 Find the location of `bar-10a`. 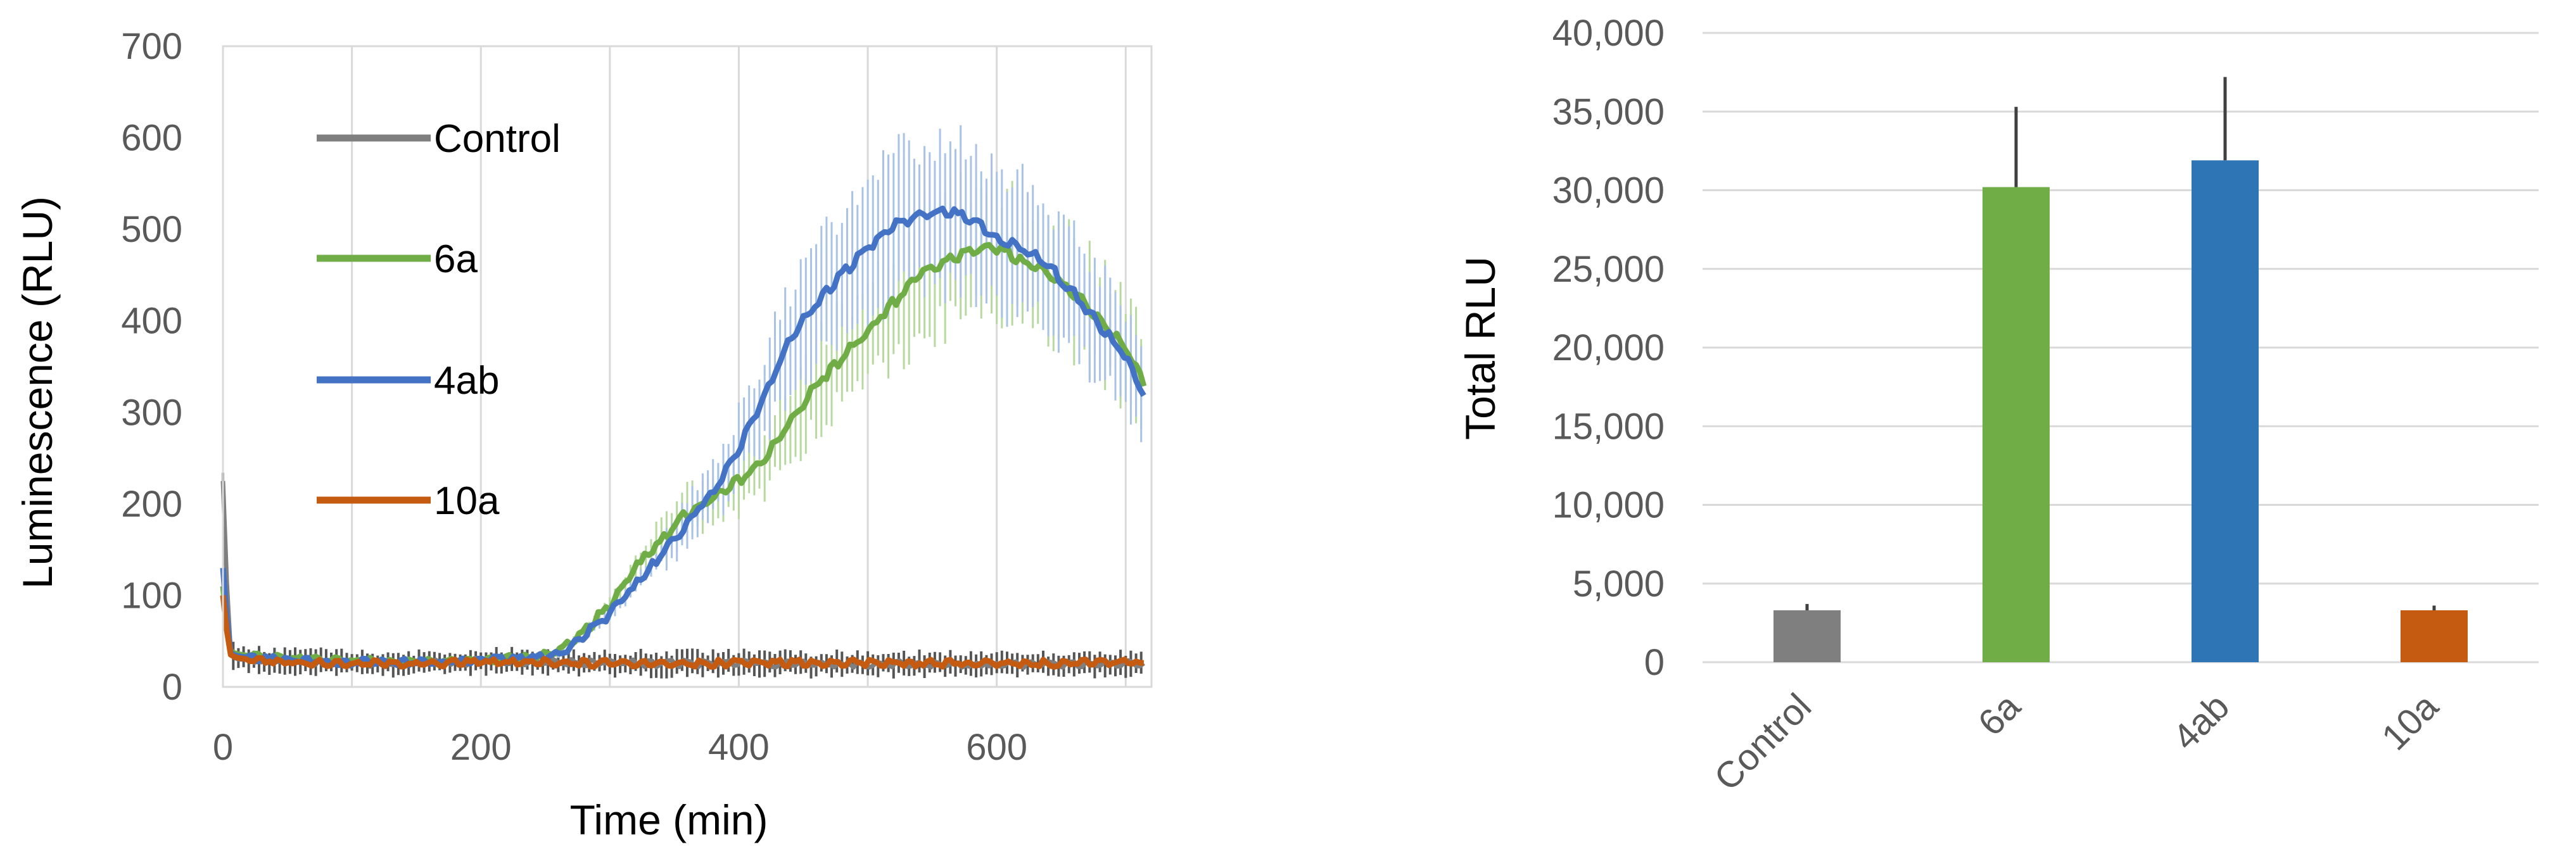

bar-10a is located at coordinates (2434, 636).